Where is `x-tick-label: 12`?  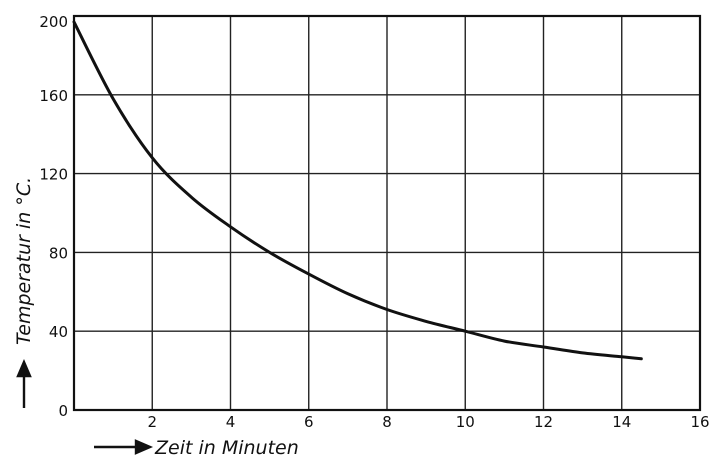
x-tick-label: 12 is located at coordinates (543, 422).